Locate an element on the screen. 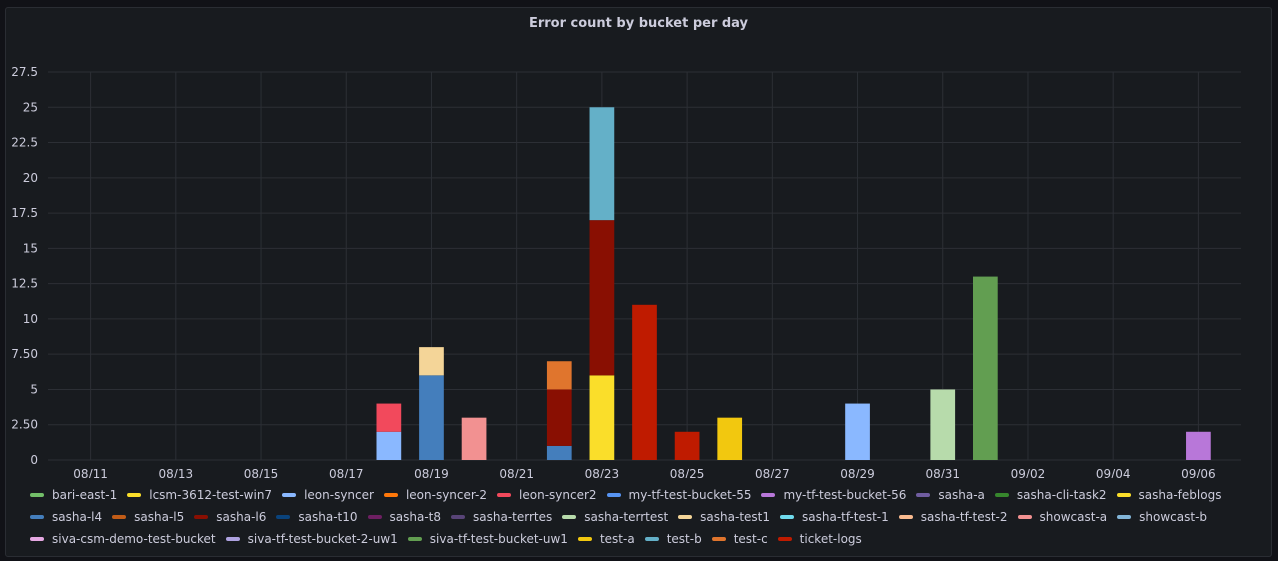 The image size is (1278, 561). legend-item-sasha-l4: sasha-l4 is located at coordinates (66, 517).